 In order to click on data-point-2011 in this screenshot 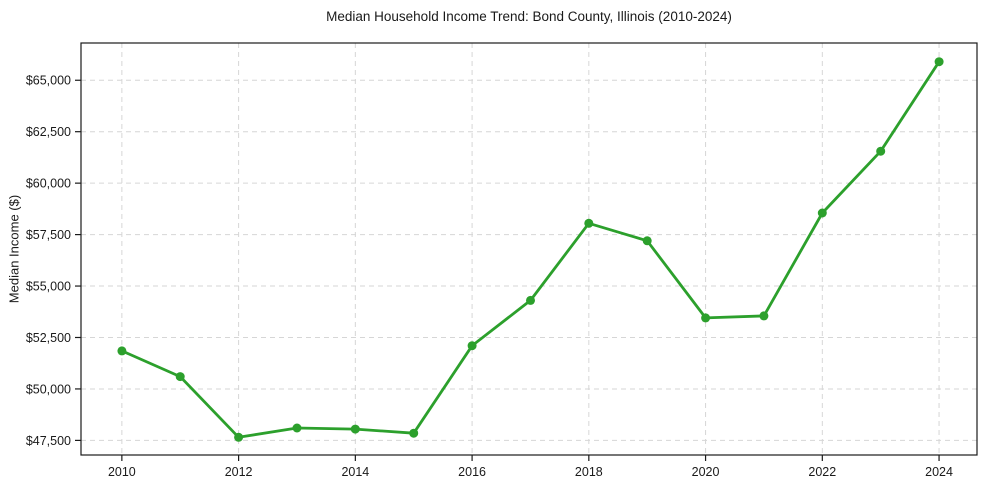, I will do `click(180, 377)`.